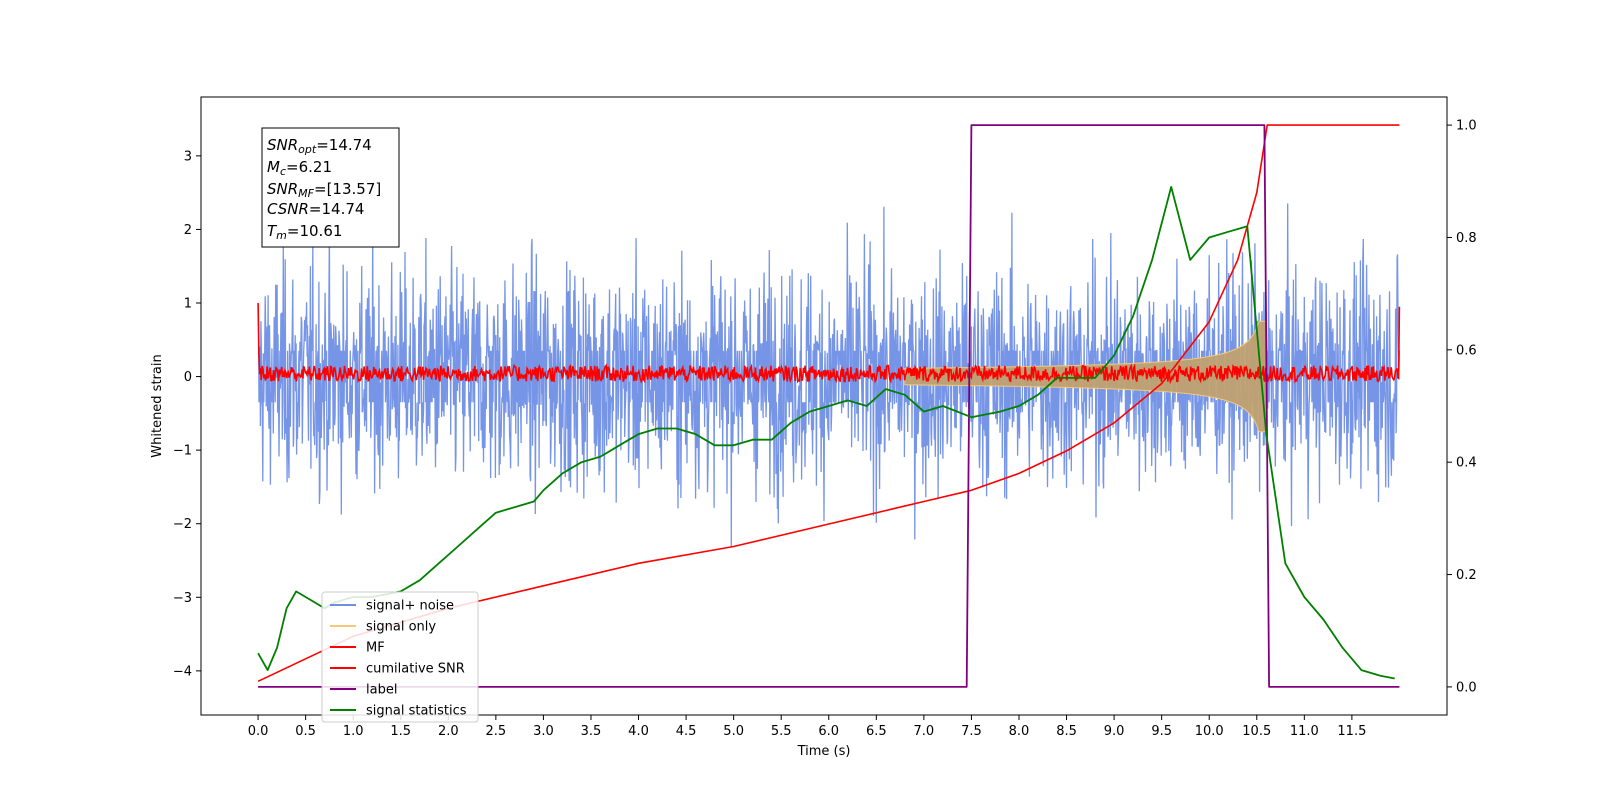 This screenshot has width=1600, height=800. What do you see at coordinates (188, 230) in the screenshot?
I see `y-tick-label: 2` at bounding box center [188, 230].